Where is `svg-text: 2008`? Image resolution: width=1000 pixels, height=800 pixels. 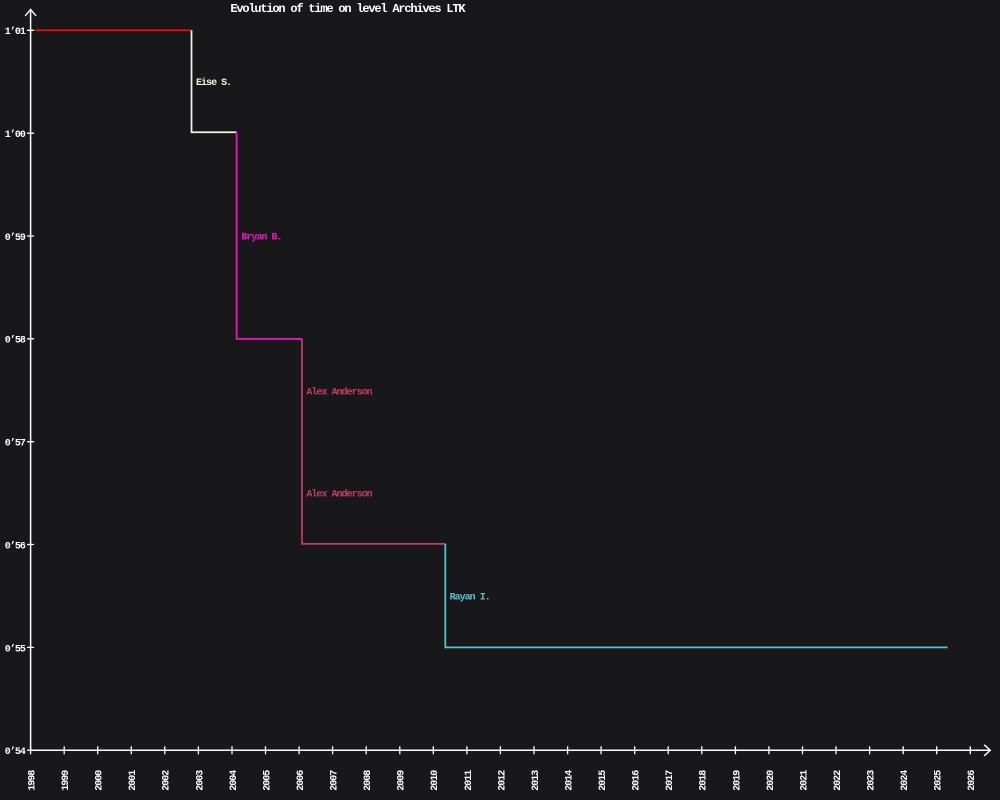 svg-text: 2008 is located at coordinates (368, 780).